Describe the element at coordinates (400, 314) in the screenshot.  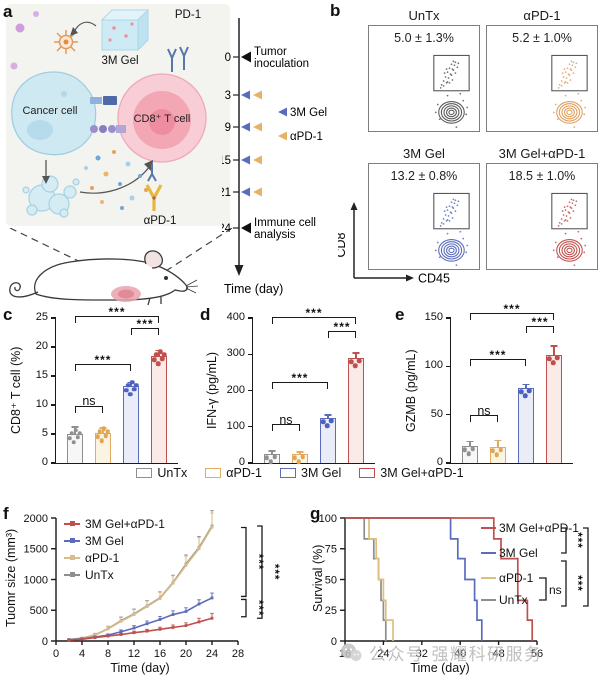
I see `panel-e-letter: e` at that location.